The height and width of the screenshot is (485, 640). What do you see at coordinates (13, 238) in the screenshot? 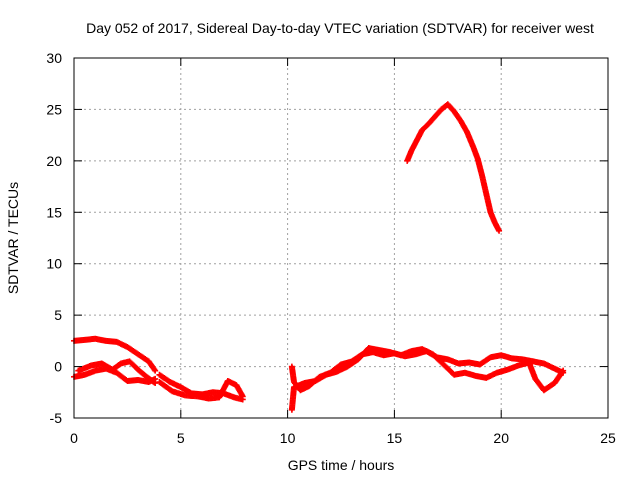
I see `y-axis-label: SDTVAR / TECUs` at bounding box center [13, 238].